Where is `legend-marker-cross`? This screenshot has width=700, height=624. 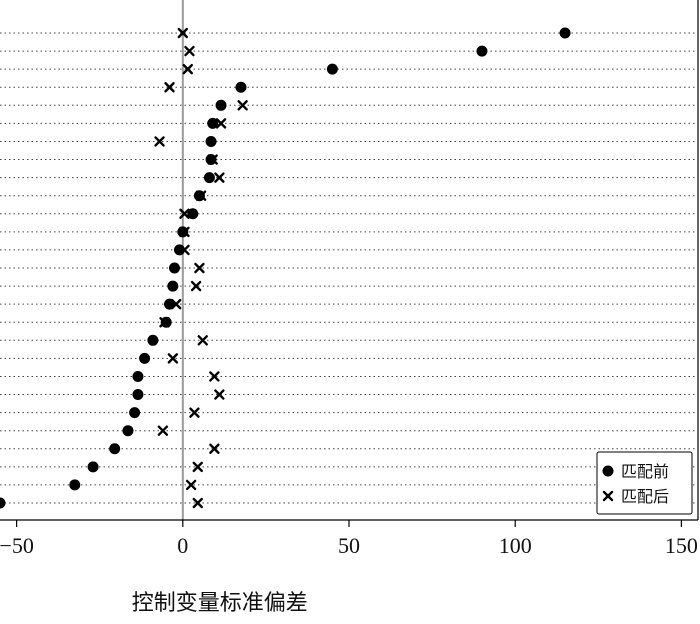
legend-marker-cross is located at coordinates (608, 496).